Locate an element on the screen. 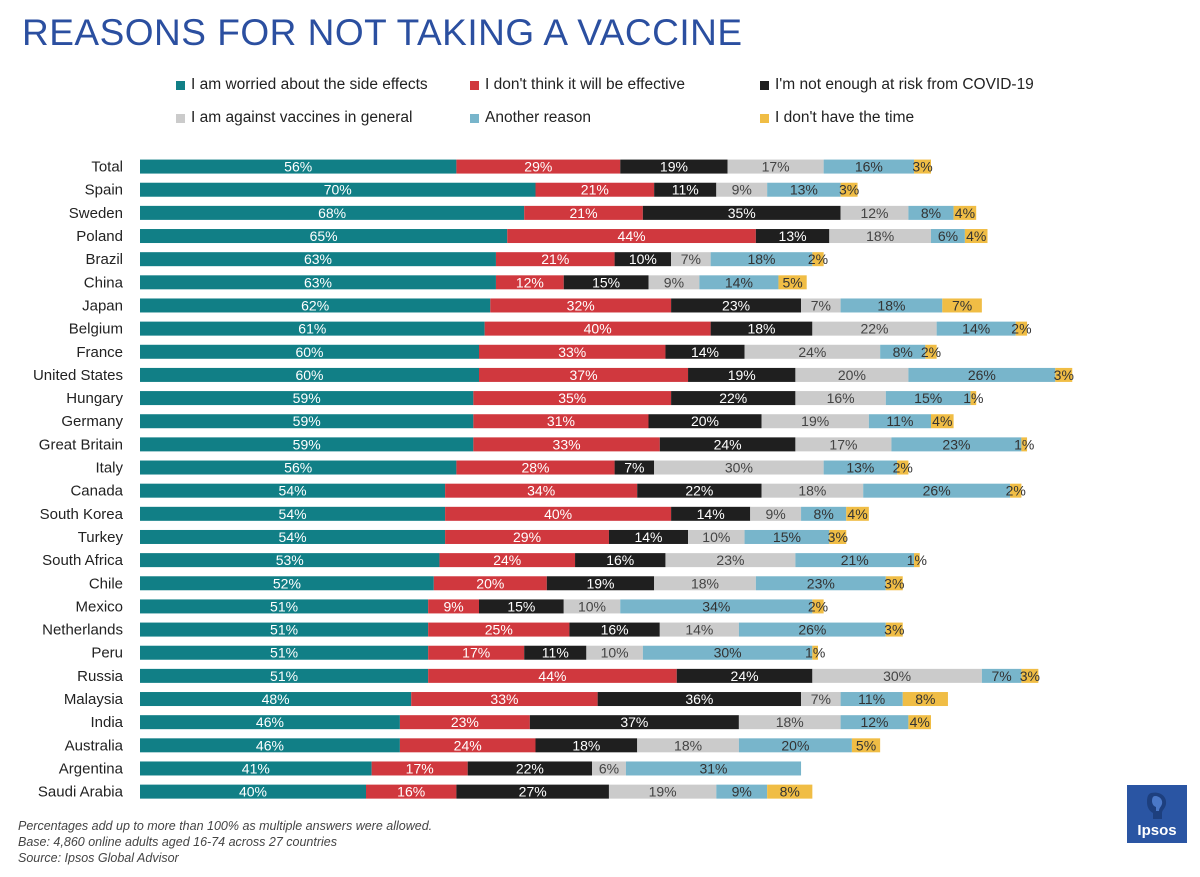 The height and width of the screenshot is (877, 1200). category-label: Malaysia is located at coordinates (94, 699).